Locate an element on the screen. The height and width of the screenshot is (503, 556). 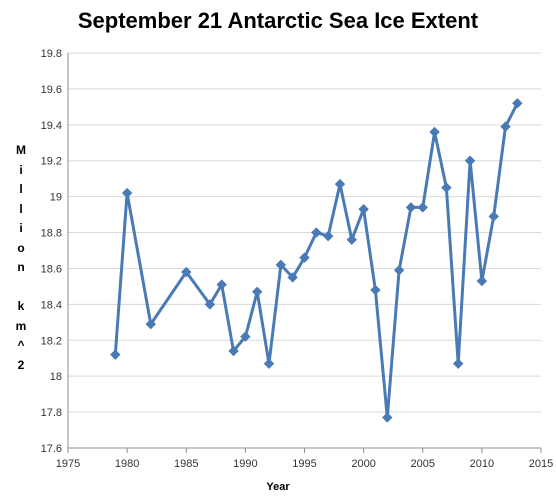
y-tick-label: 19.2 is located at coordinates (51, 162).